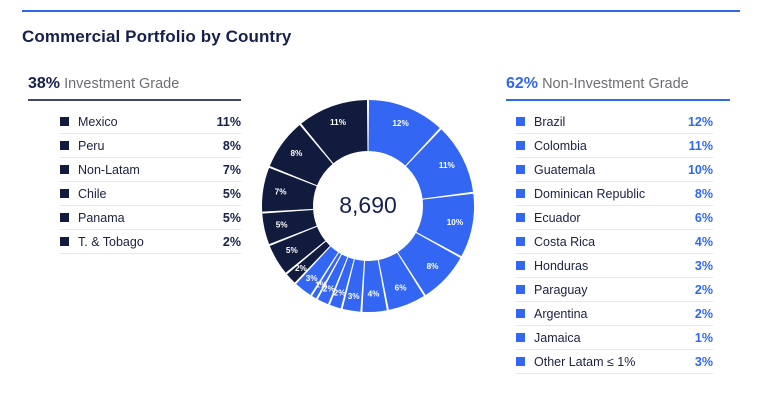 The image size is (761, 407). What do you see at coordinates (560, 145) in the screenshot?
I see `legend-country-name: Colombia` at bounding box center [560, 145].